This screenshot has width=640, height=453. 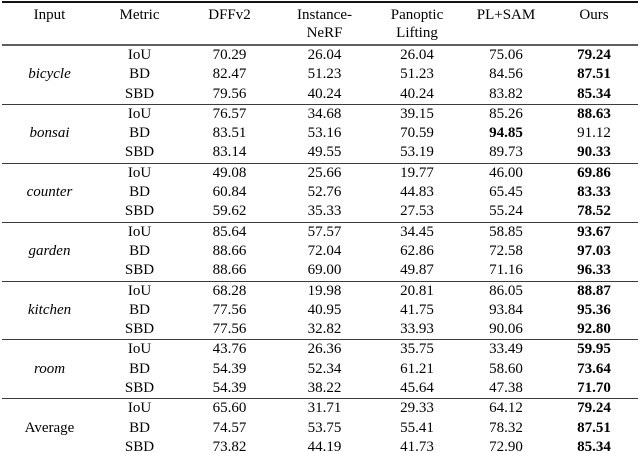 I want to click on value-cell: 96.33, so click(x=594, y=270).